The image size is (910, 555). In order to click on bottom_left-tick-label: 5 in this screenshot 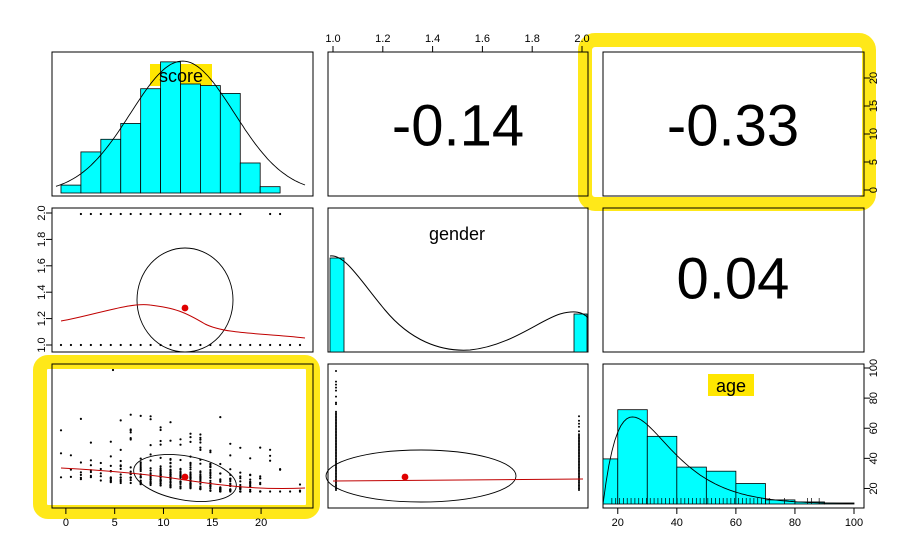, I will do `click(115, 523)`.